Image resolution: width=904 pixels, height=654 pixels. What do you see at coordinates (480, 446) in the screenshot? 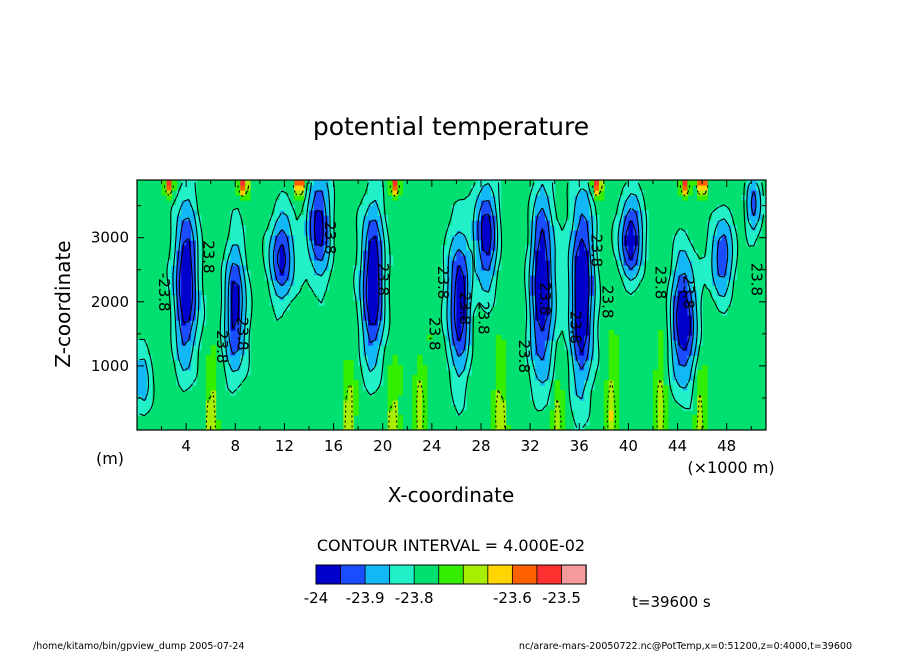
I see `x-tick-label: 28` at bounding box center [480, 446].